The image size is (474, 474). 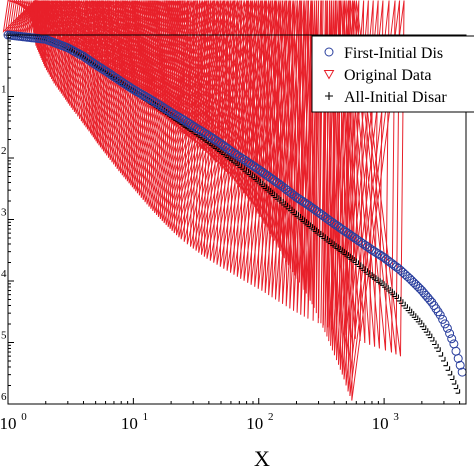 What do you see at coordinates (271, 417) in the screenshot?
I see `x-tick-exponent: 2` at bounding box center [271, 417].